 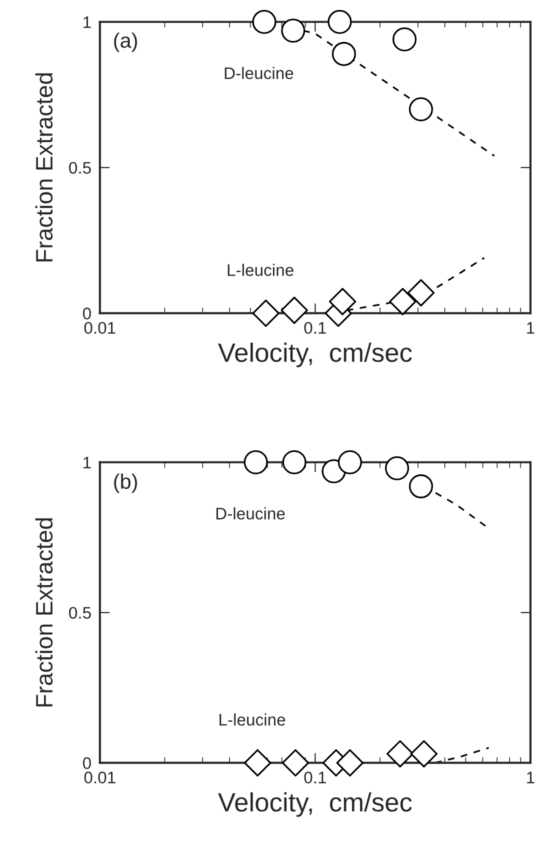 What do you see at coordinates (259, 73) in the screenshot?
I see `series-label: D-leucine` at bounding box center [259, 73].